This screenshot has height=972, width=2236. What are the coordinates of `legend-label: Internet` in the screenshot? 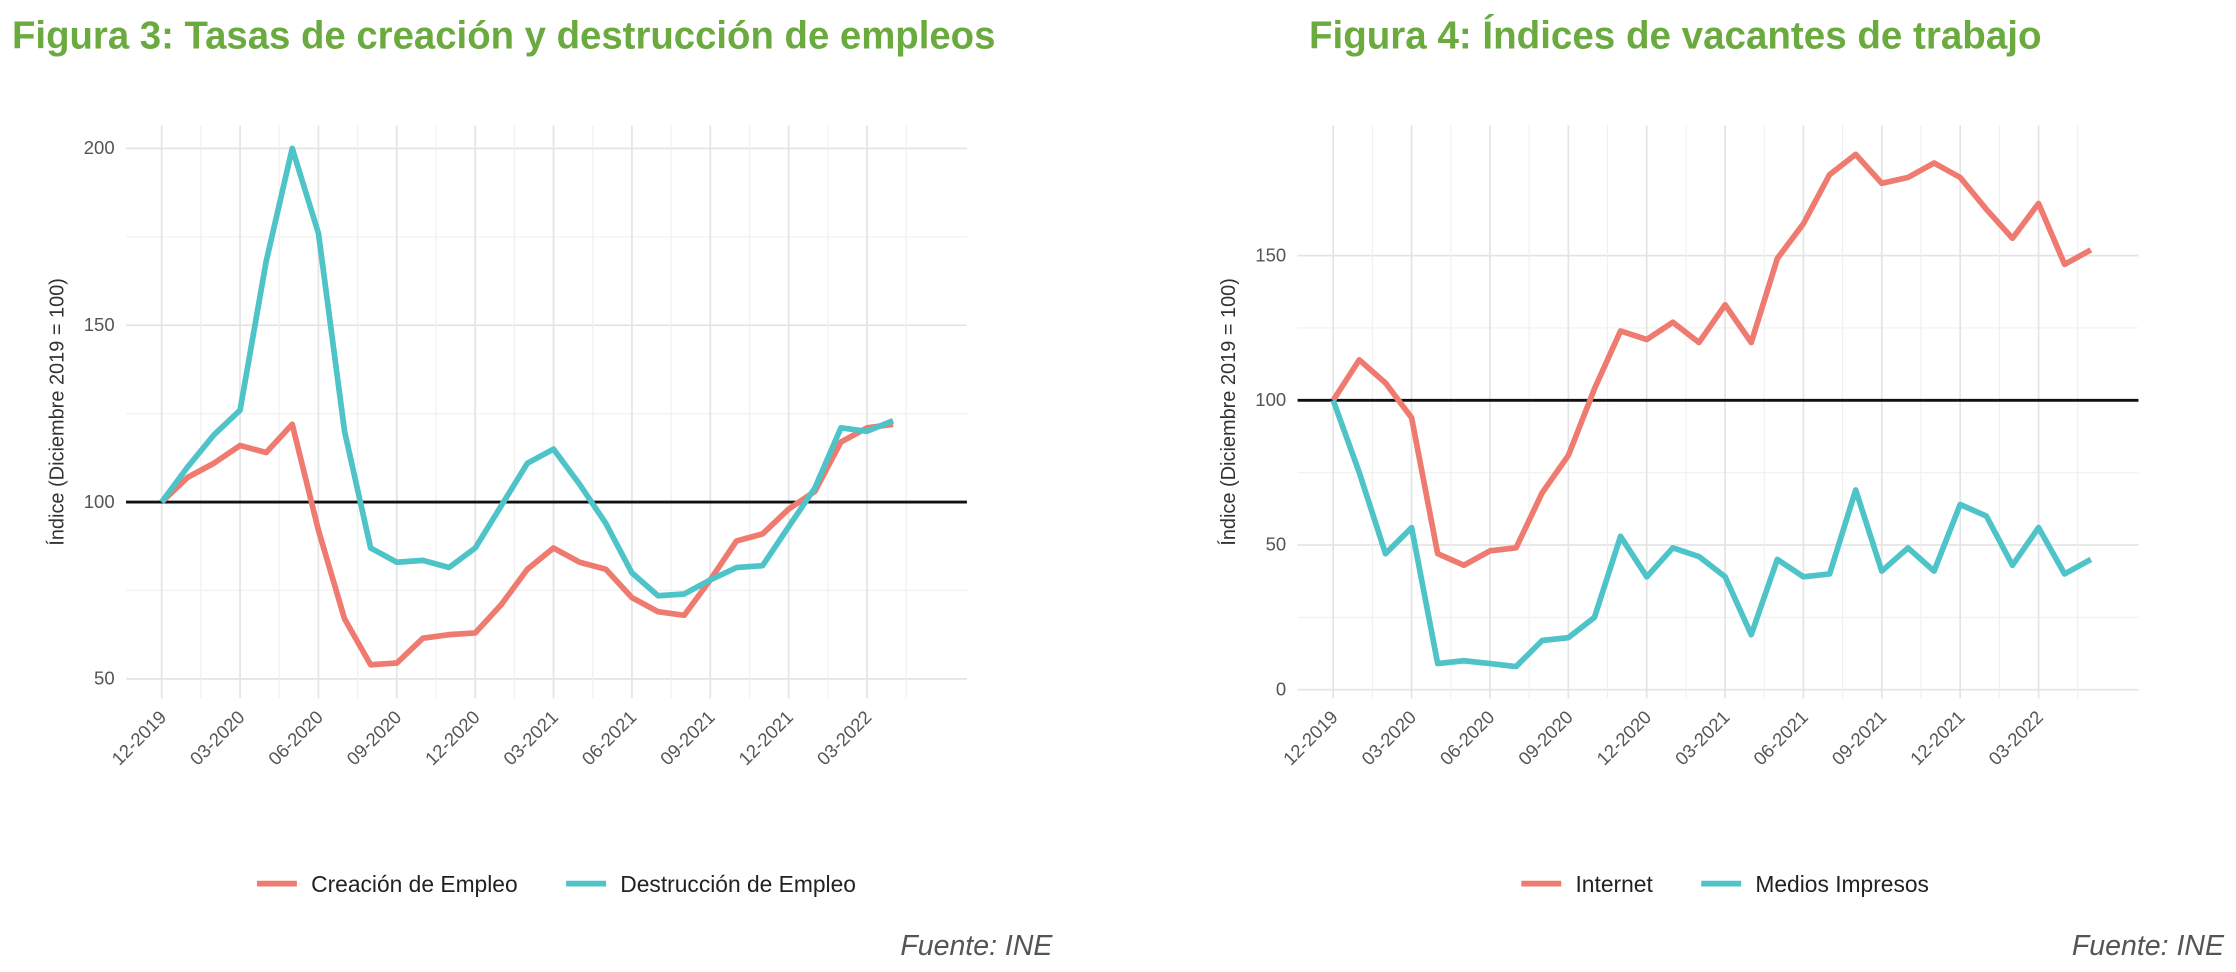 It's located at (1614, 884).